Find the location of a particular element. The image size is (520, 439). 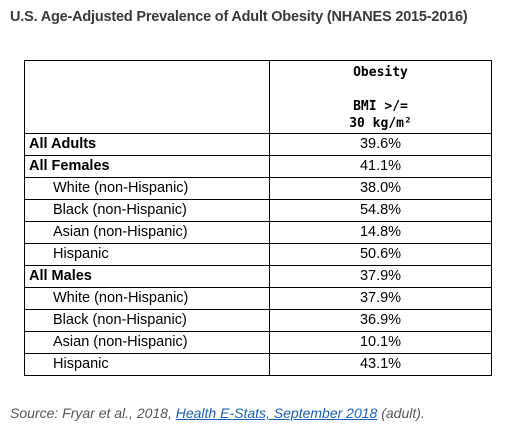

source-link: Health E-Stats, September 2018 is located at coordinates (276, 413).